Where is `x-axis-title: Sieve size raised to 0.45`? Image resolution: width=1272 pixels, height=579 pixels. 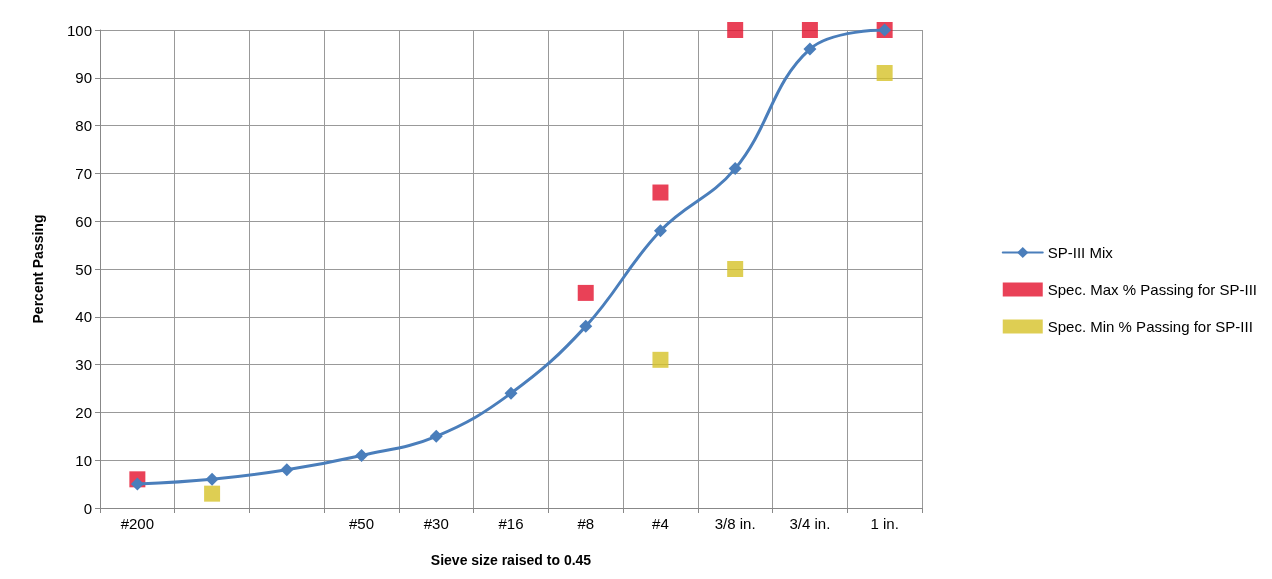 x-axis-title: Sieve size raised to 0.45 is located at coordinates (511, 560).